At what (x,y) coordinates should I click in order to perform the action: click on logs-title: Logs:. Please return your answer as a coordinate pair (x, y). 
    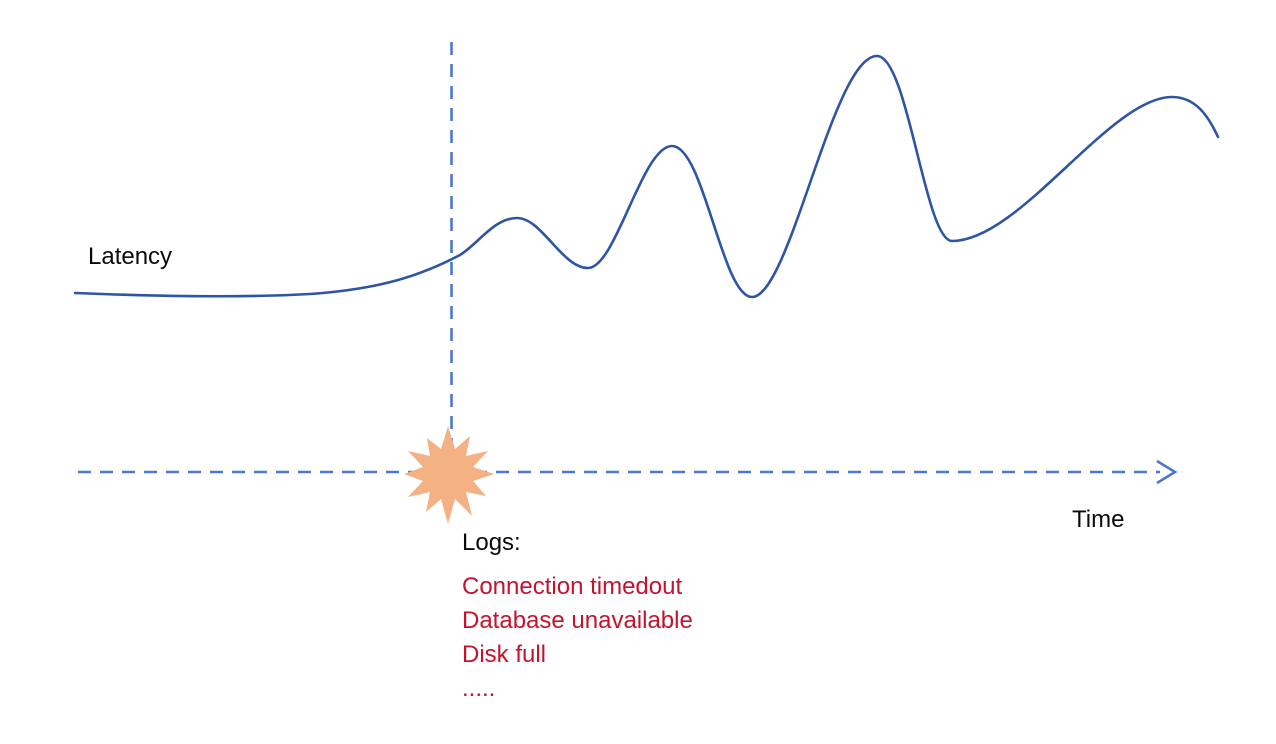
    Looking at the image, I should click on (491, 542).